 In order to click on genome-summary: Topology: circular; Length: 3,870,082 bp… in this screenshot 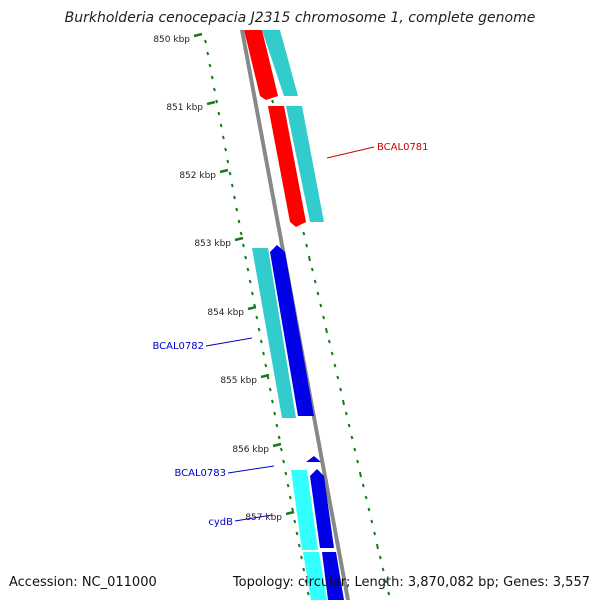, I will do `click(411, 582)`.